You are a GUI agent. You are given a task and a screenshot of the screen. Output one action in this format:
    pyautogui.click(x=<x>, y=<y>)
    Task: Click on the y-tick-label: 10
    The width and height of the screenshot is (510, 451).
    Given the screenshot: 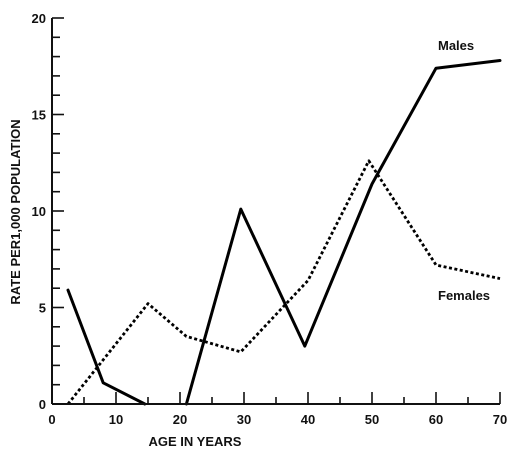 What is the action you would take?
    pyautogui.click(x=39, y=211)
    